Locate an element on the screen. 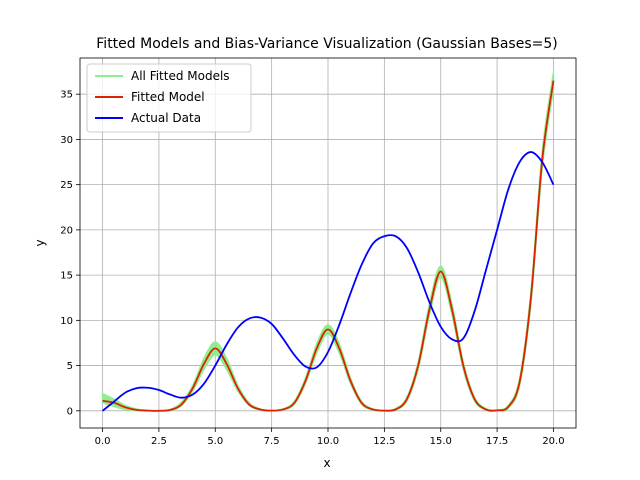 This screenshot has height=480, width=640. legend-label-fitted-model: Fitted Model is located at coordinates (168, 97).